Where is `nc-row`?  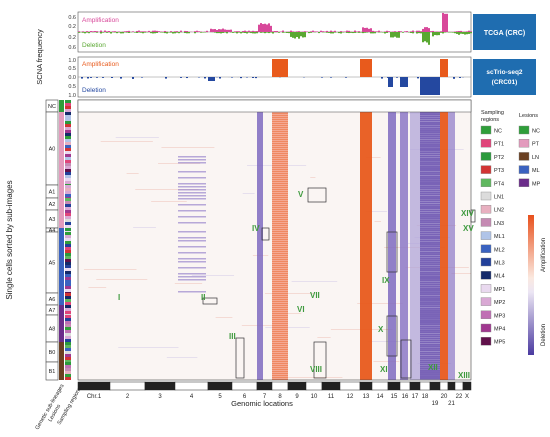 nc-row is located at coordinates (274, 106).